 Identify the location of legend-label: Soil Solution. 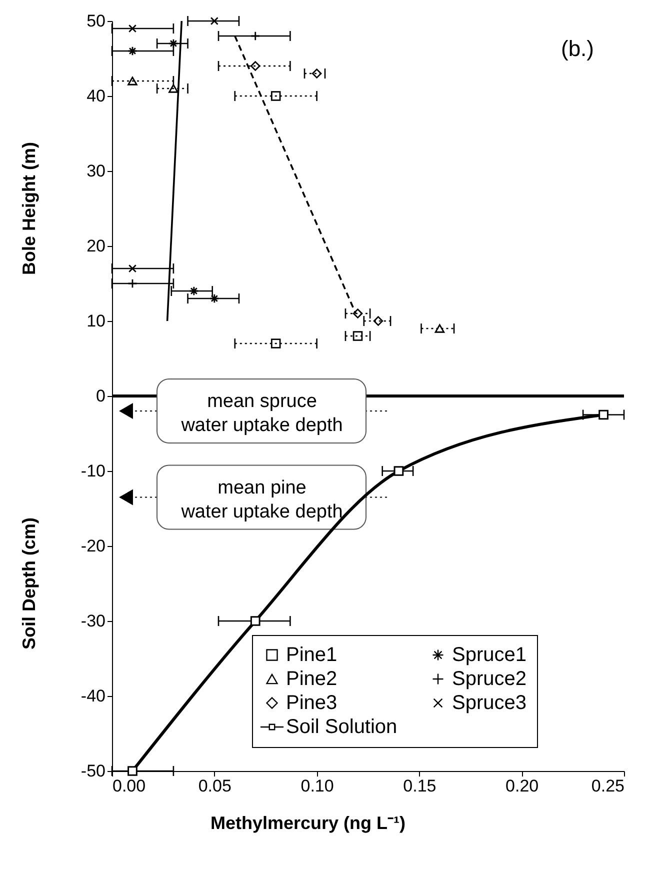
(342, 727).